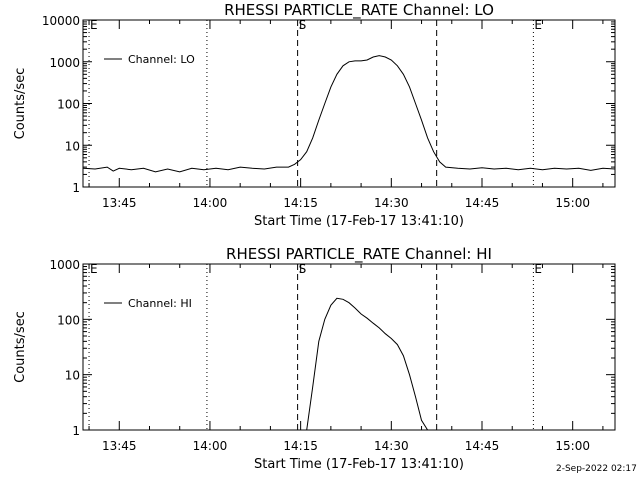  Describe the element at coordinates (359, 10) in the screenshot. I see `chart-title: RHESSI PARTICLE_RATE Channel: LO` at that location.